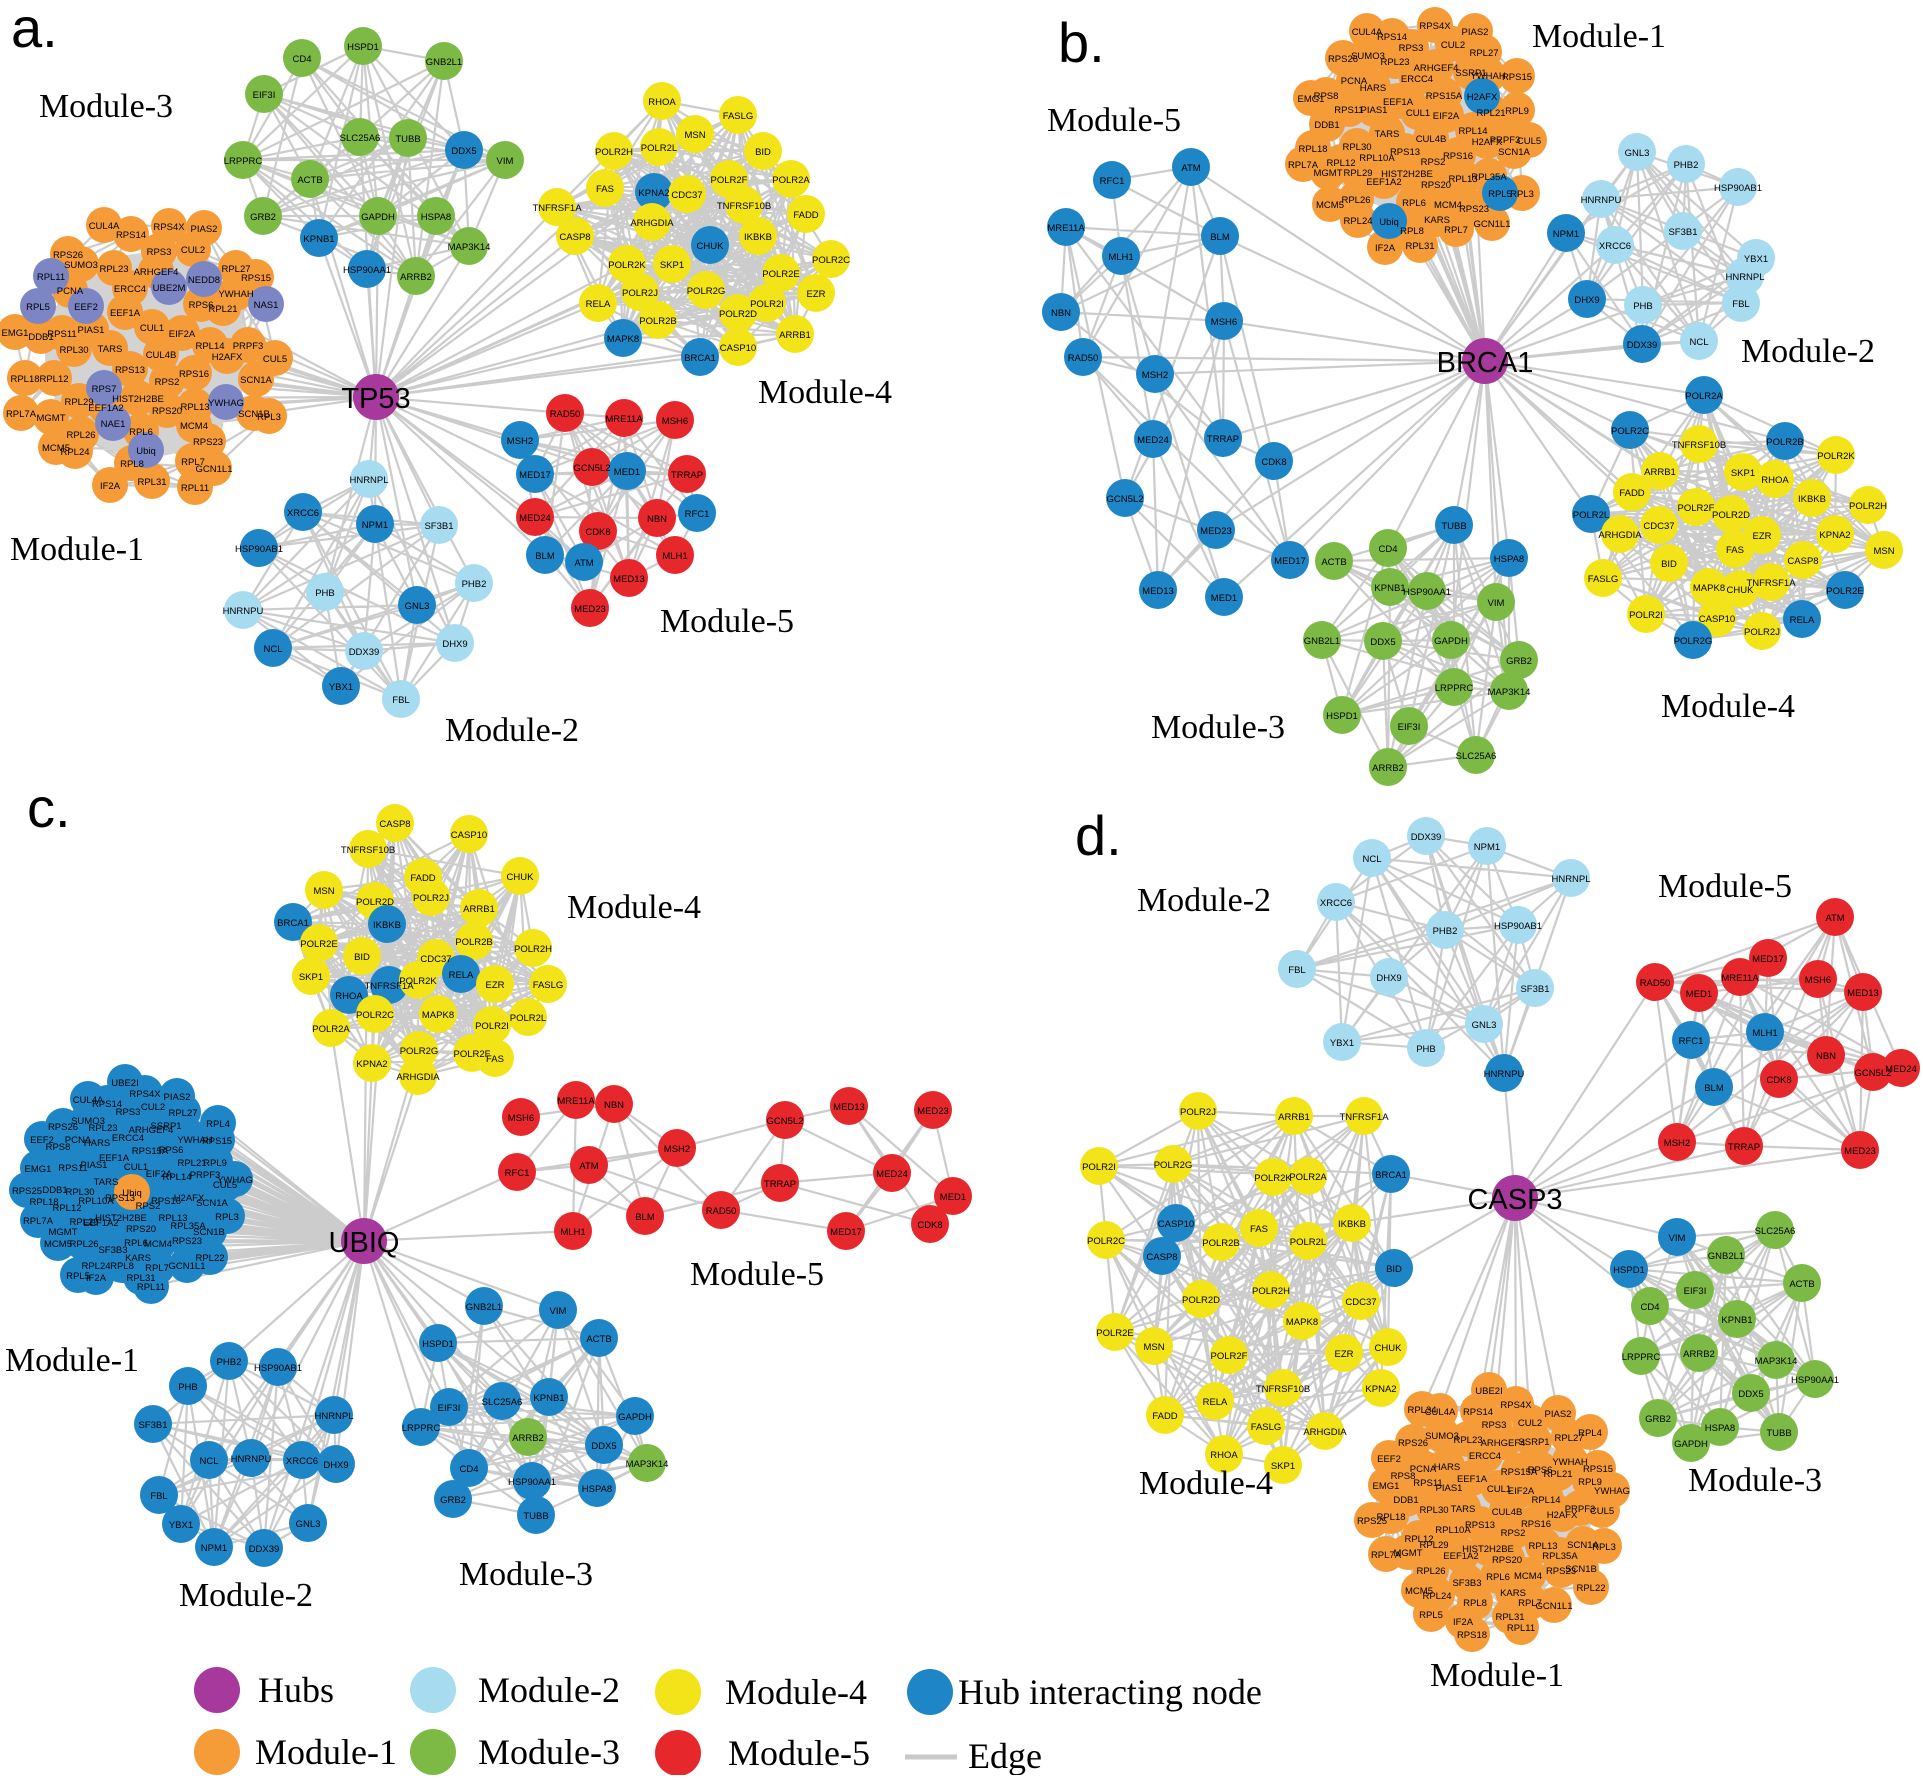 The height and width of the screenshot is (1780, 1923). What do you see at coordinates (1308, 1177) in the screenshot?
I see `svg-text: POLR2A` at bounding box center [1308, 1177].